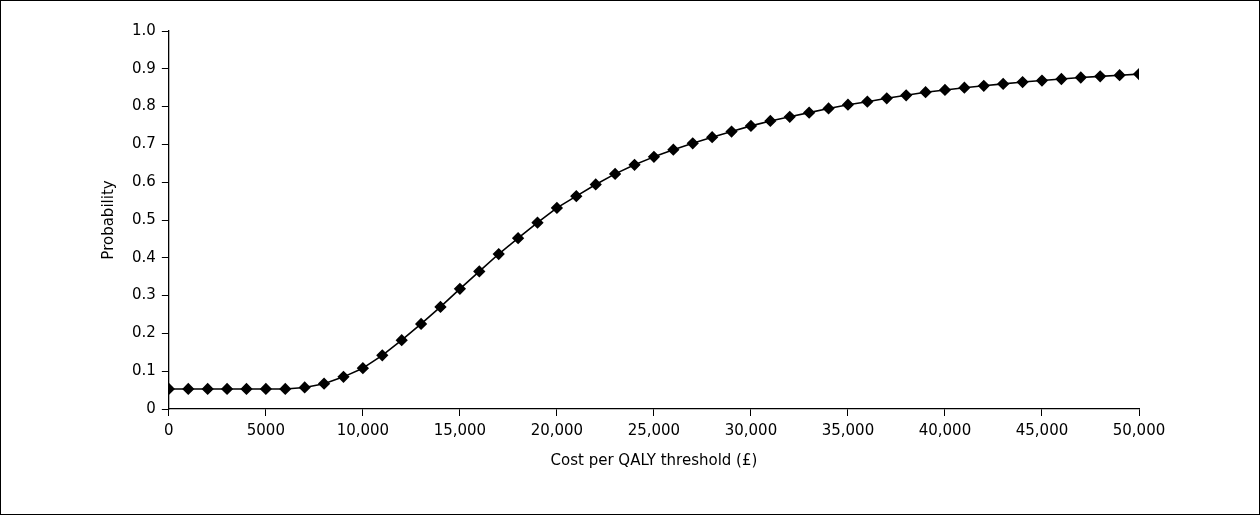 This screenshot has height=515, width=1260. I want to click on y-tick-label: 0.7, so click(144, 143).